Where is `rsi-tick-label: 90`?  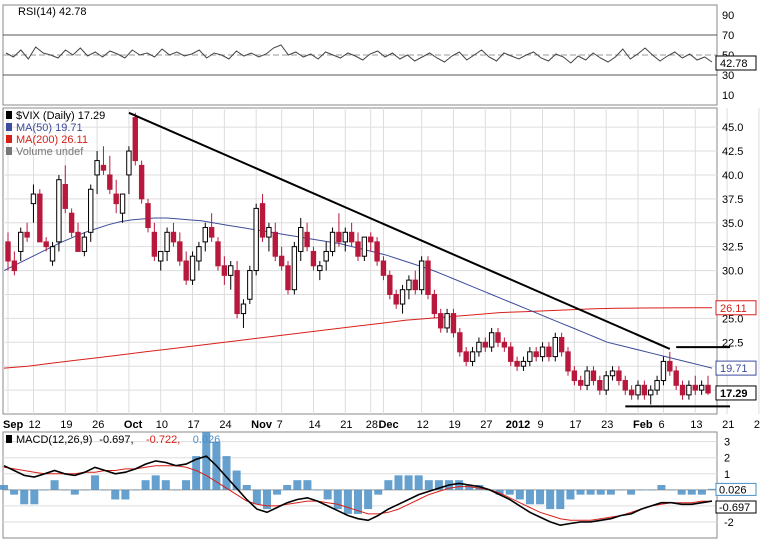 rsi-tick-label: 90 is located at coordinates (728, 16).